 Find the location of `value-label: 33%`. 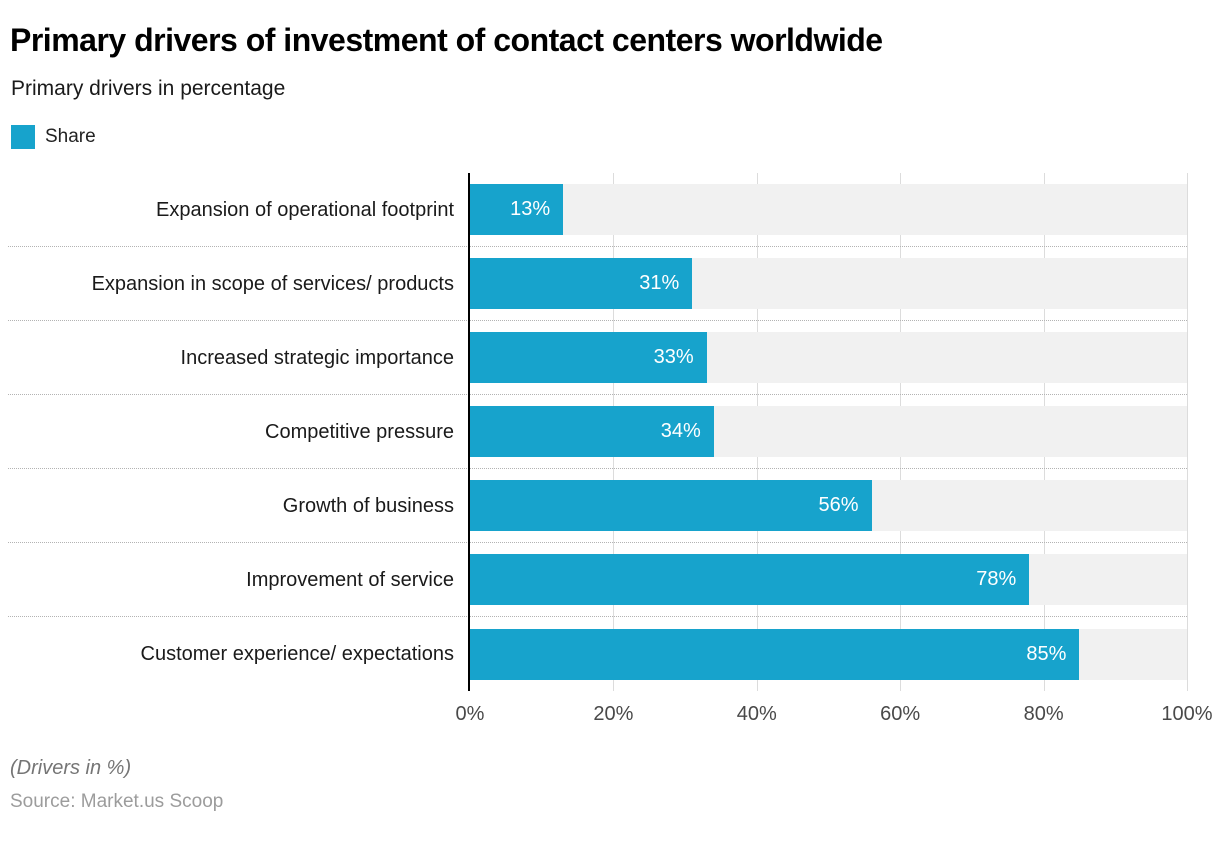

value-label: 33% is located at coordinates (673, 357).